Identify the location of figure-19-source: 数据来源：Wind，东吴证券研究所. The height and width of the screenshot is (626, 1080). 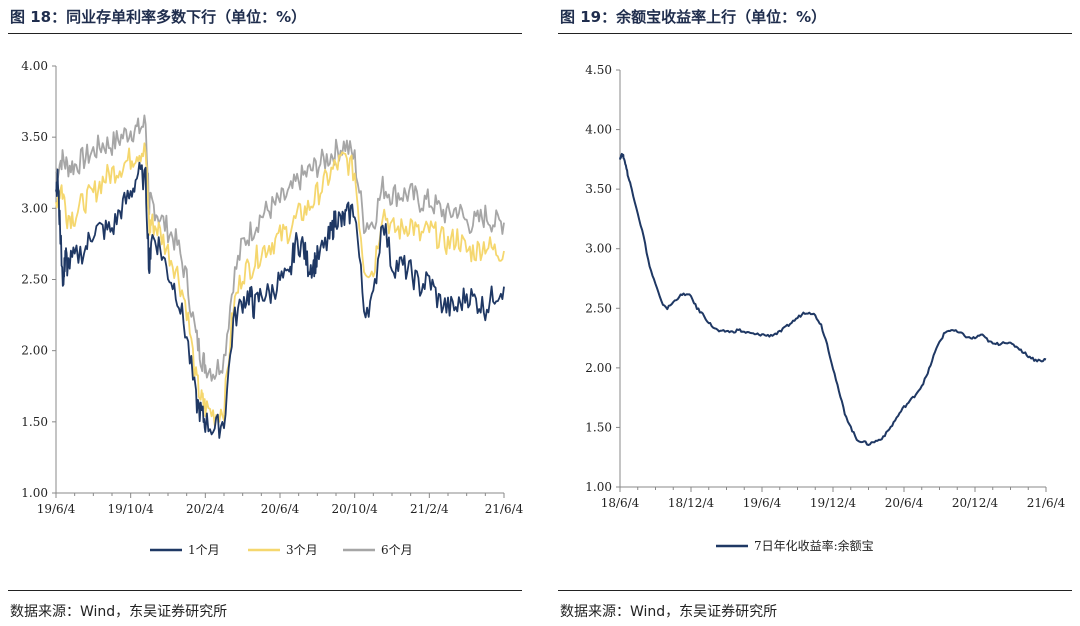
(669, 612).